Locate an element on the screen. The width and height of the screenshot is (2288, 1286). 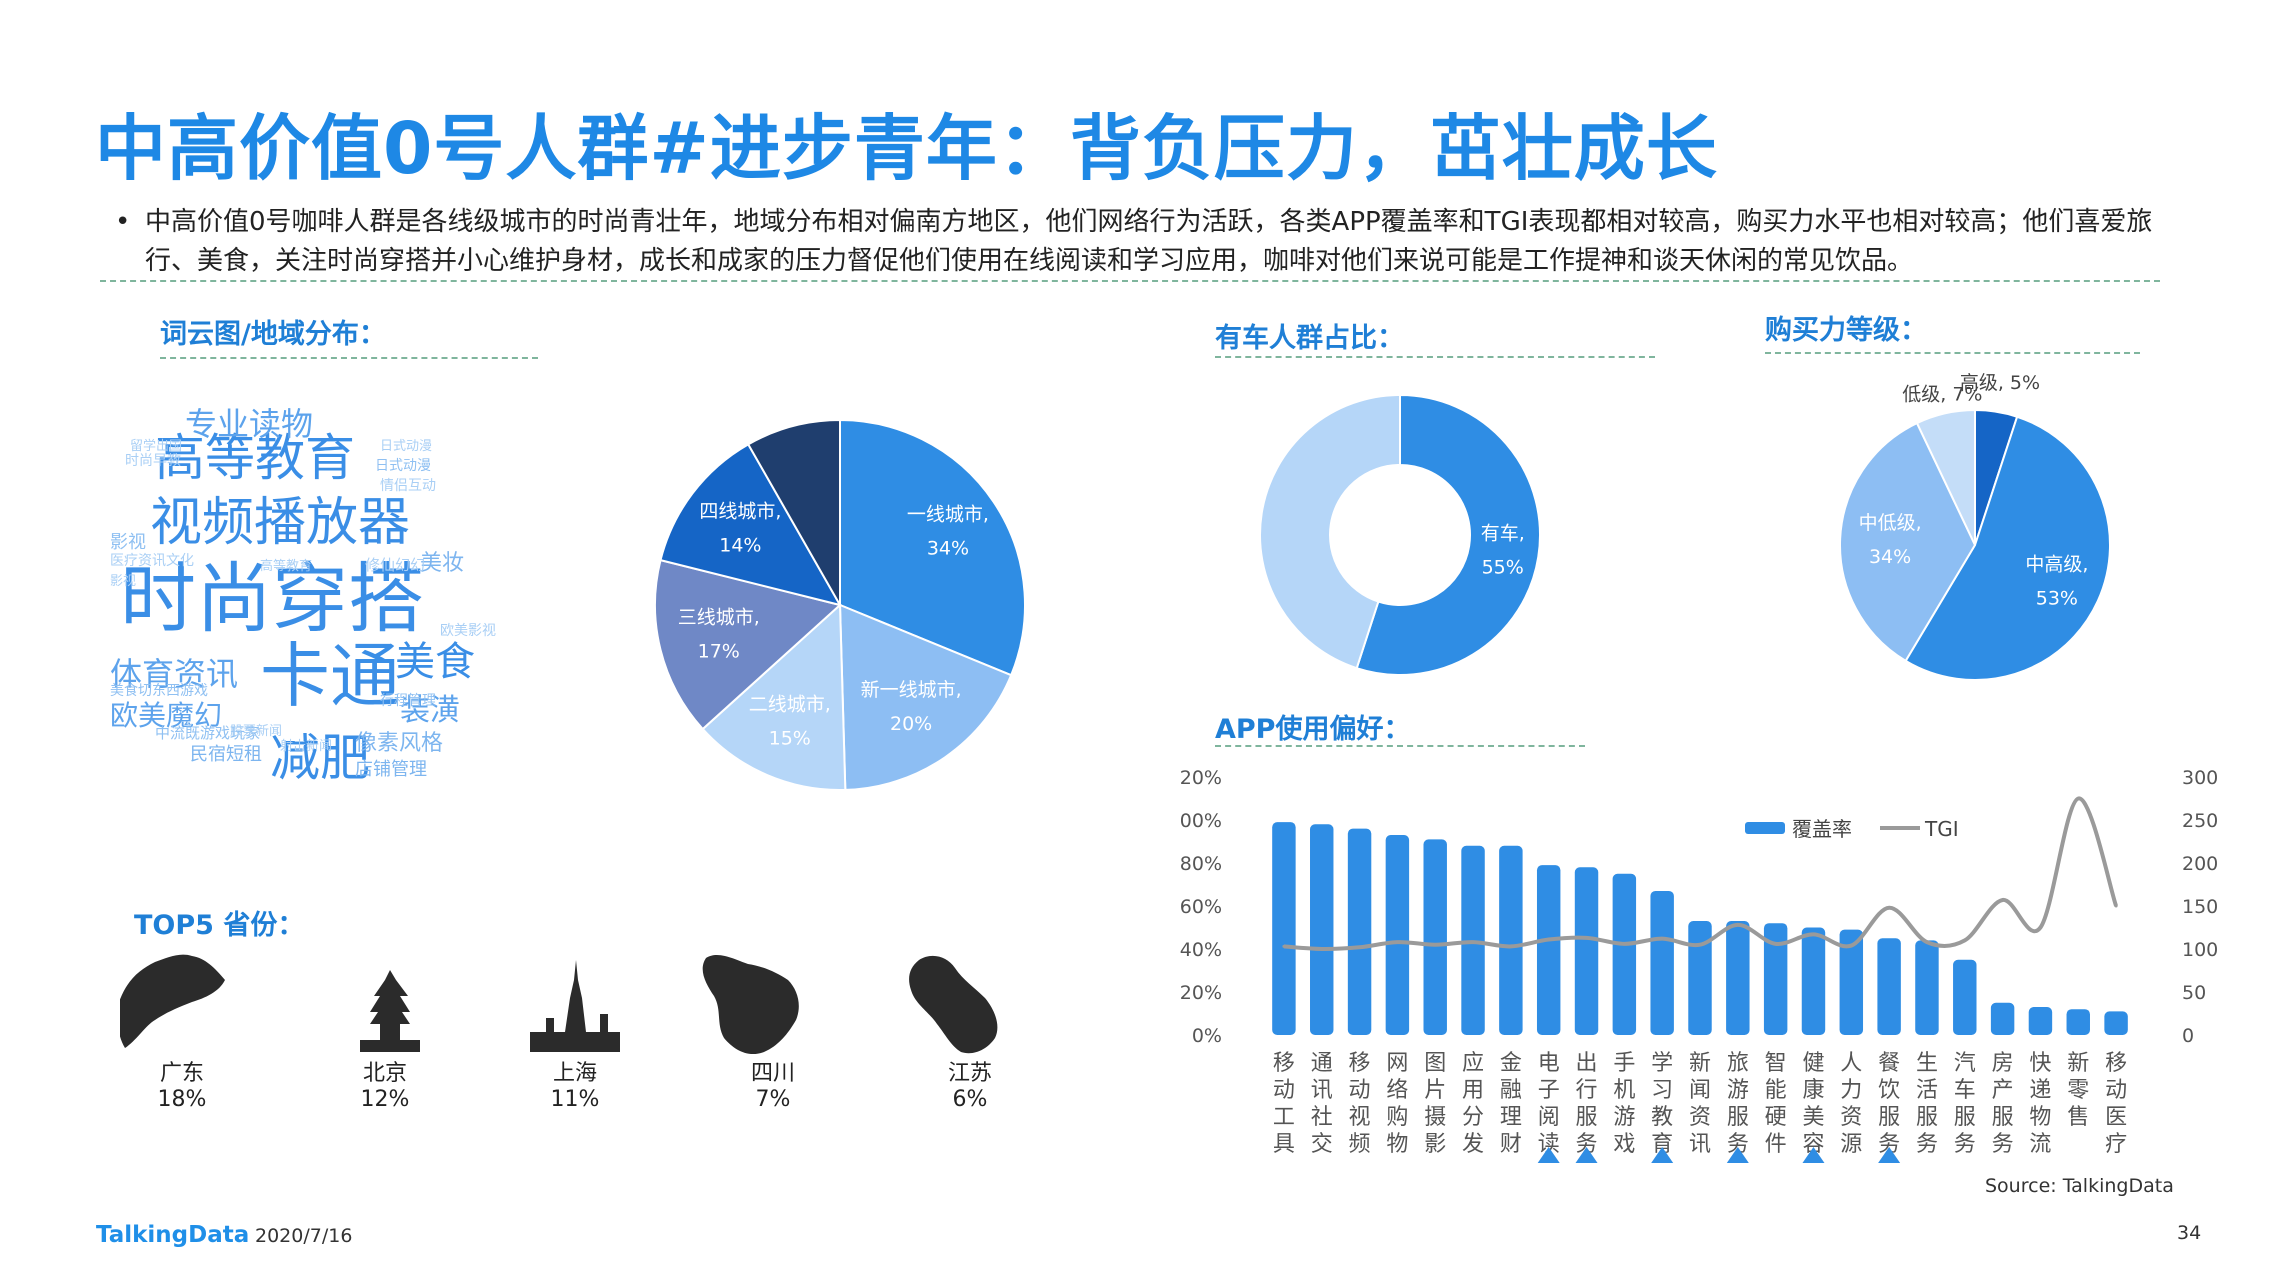
word-cloud-term: 美食切东西游戏 is located at coordinates (159, 690).